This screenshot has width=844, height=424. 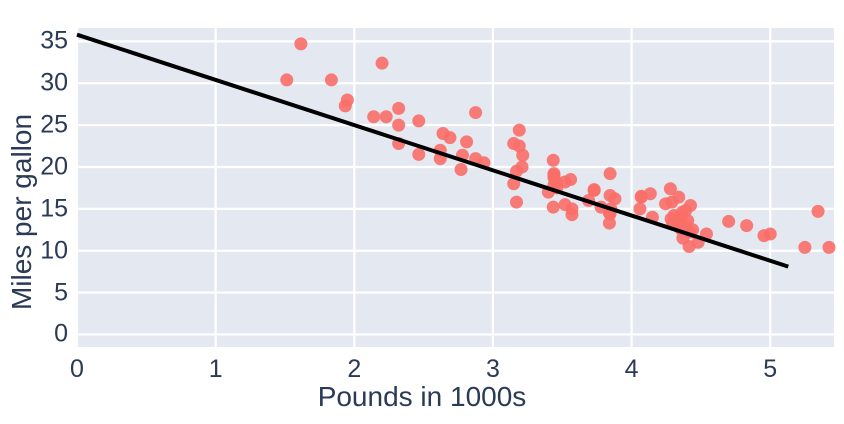 What do you see at coordinates (54, 208) in the screenshot?
I see `y-tick-label: 15` at bounding box center [54, 208].